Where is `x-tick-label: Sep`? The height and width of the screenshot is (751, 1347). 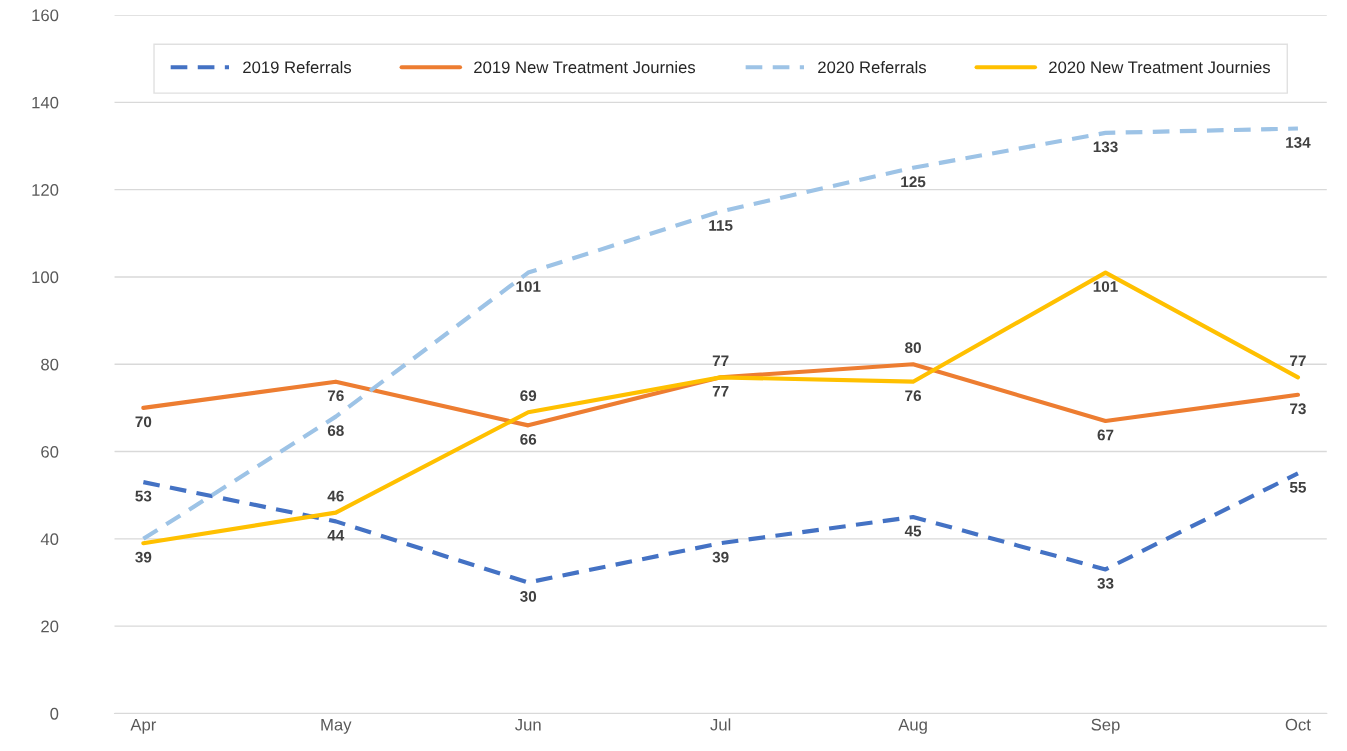 x-tick-label: Sep is located at coordinates (1105, 726).